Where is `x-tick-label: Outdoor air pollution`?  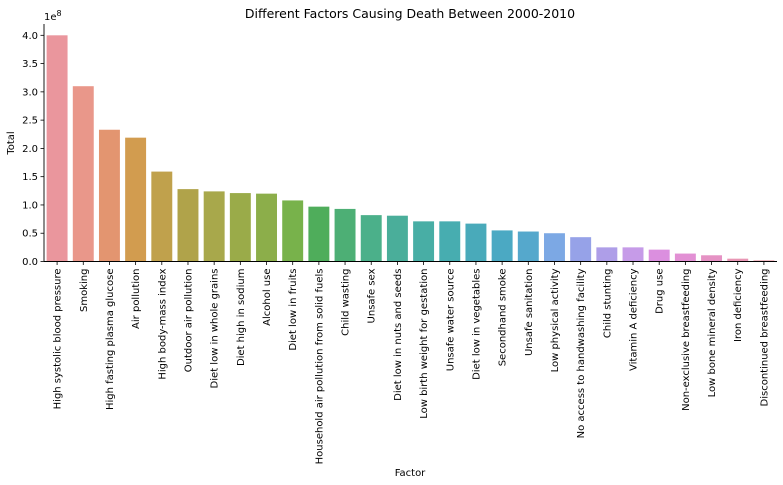 x-tick-label: Outdoor air pollution is located at coordinates (188, 321).